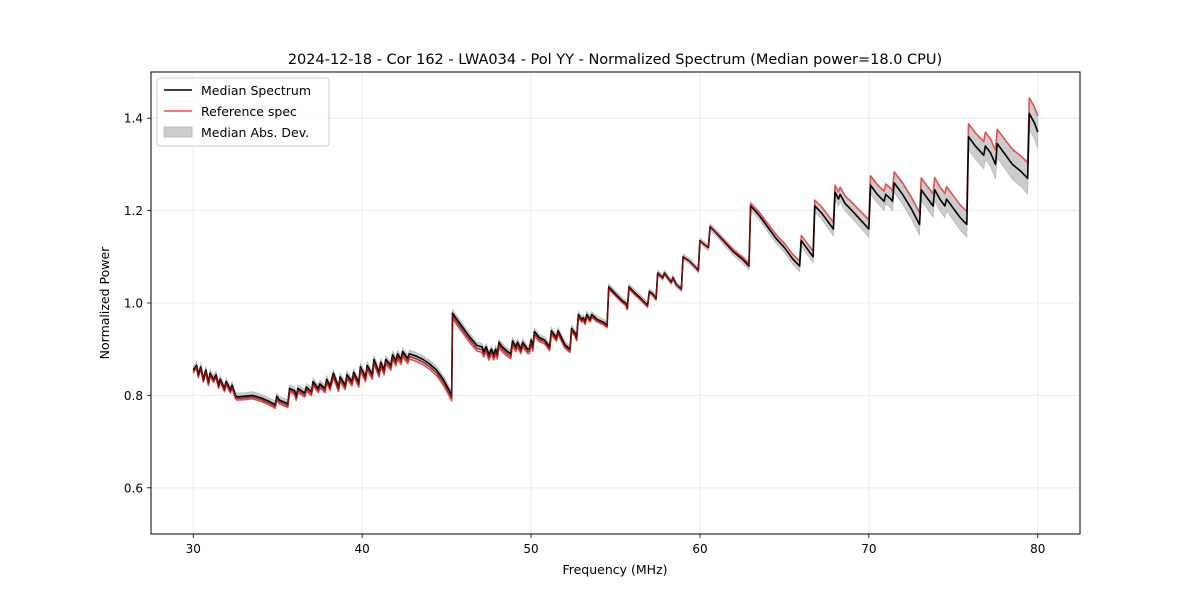  I want to click on x-tick-label: 70, so click(868, 549).